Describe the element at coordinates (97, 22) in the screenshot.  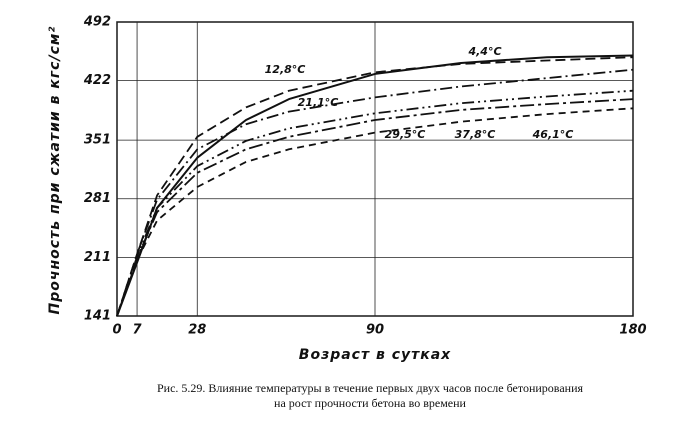
I see `y-tick-label: 492` at that location.